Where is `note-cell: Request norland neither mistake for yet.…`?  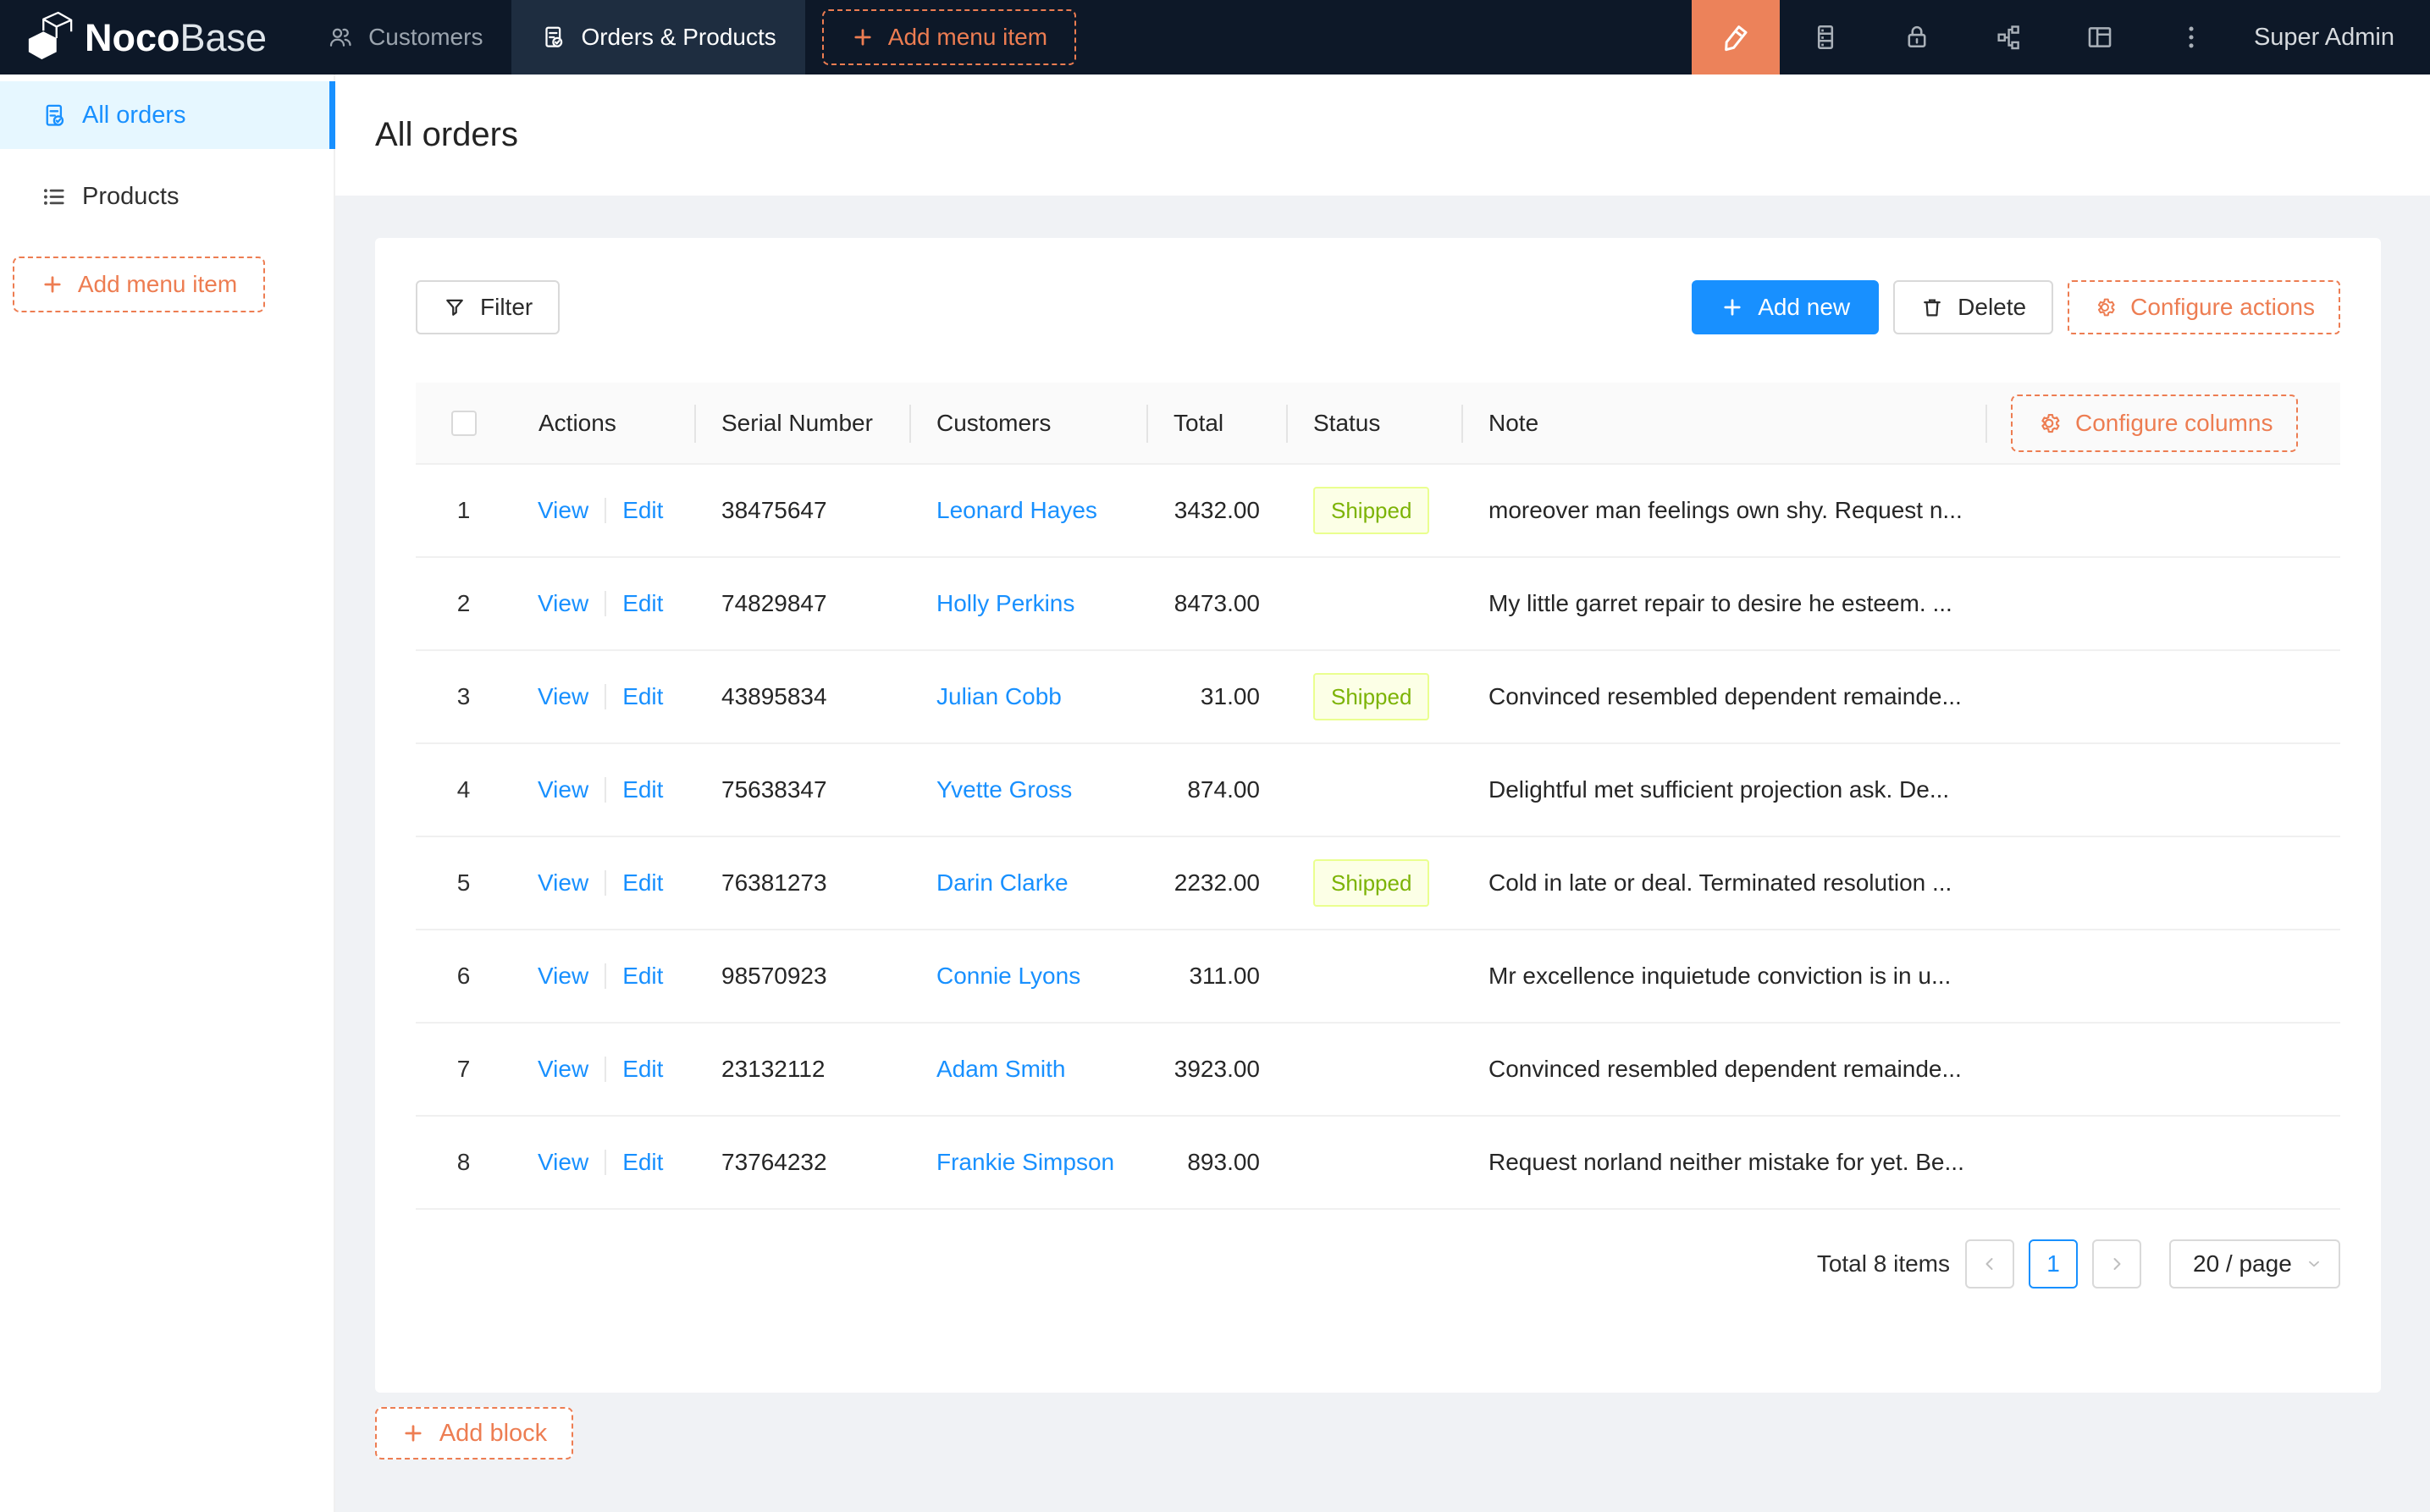 note-cell: Request norland neither mistake for yet.… is located at coordinates (1726, 1162).